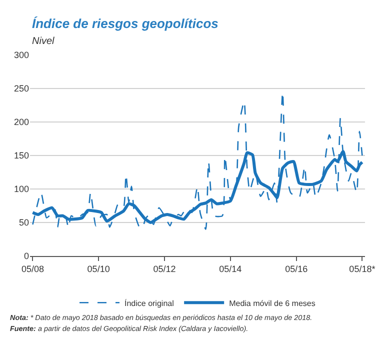  I want to click on y-tick-label: 300, so click(21, 55).